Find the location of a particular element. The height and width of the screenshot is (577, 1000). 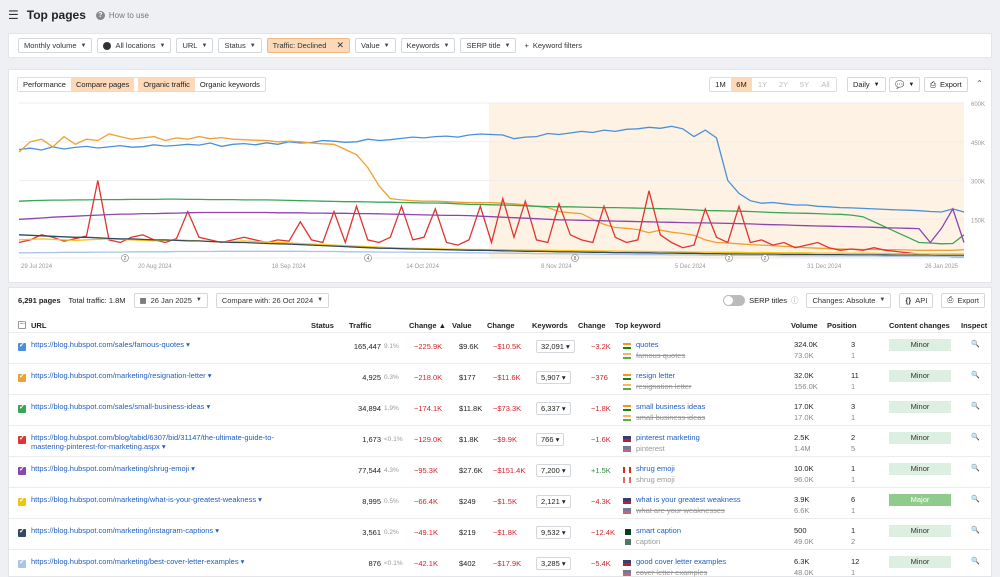

column-header-0: URL is located at coordinates (39, 325).